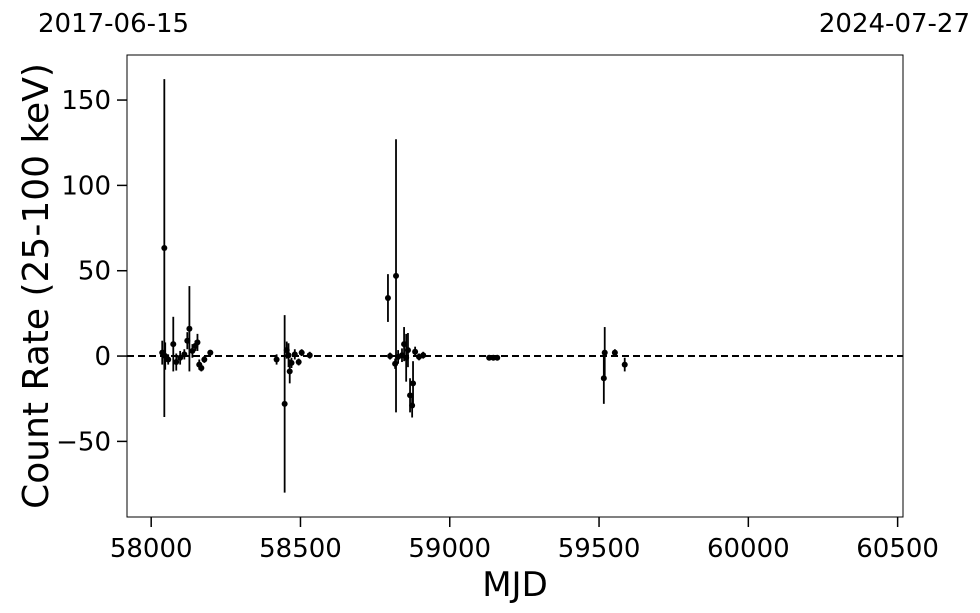 The width and height of the screenshot is (980, 613). What do you see at coordinates (894, 24) in the screenshot?
I see `top-right-date: 2024-07-27` at bounding box center [894, 24].